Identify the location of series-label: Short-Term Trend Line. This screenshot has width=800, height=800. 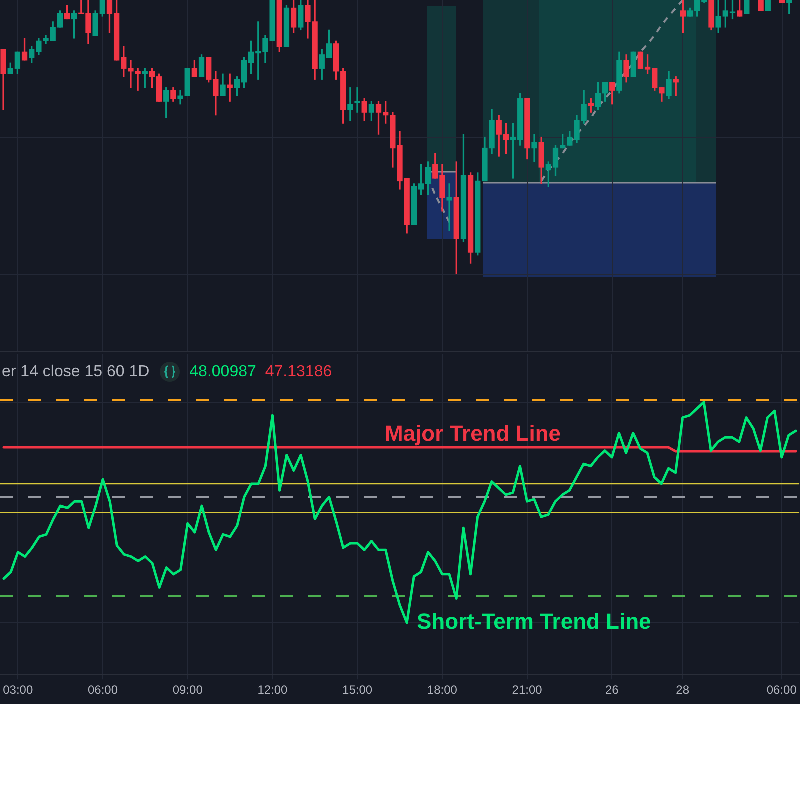
(534, 621).